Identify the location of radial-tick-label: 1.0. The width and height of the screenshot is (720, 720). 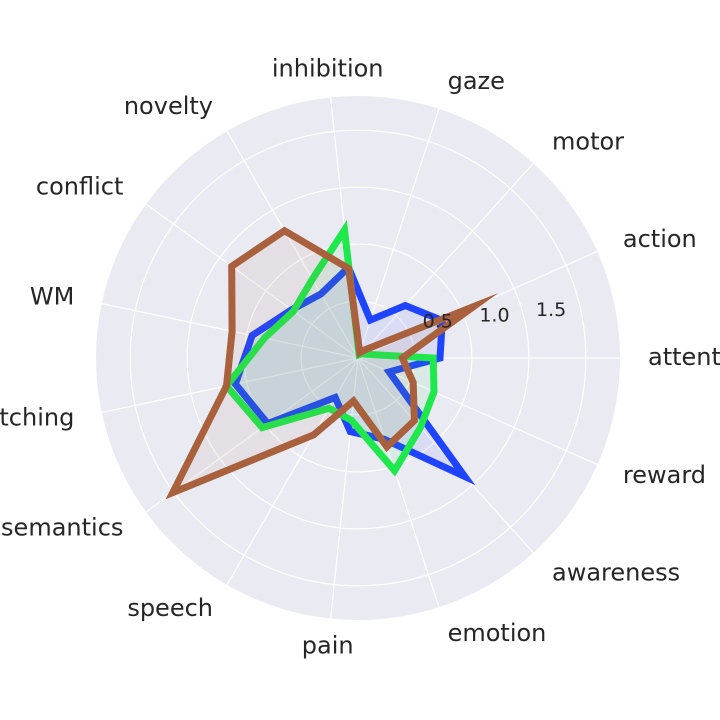
(494, 316).